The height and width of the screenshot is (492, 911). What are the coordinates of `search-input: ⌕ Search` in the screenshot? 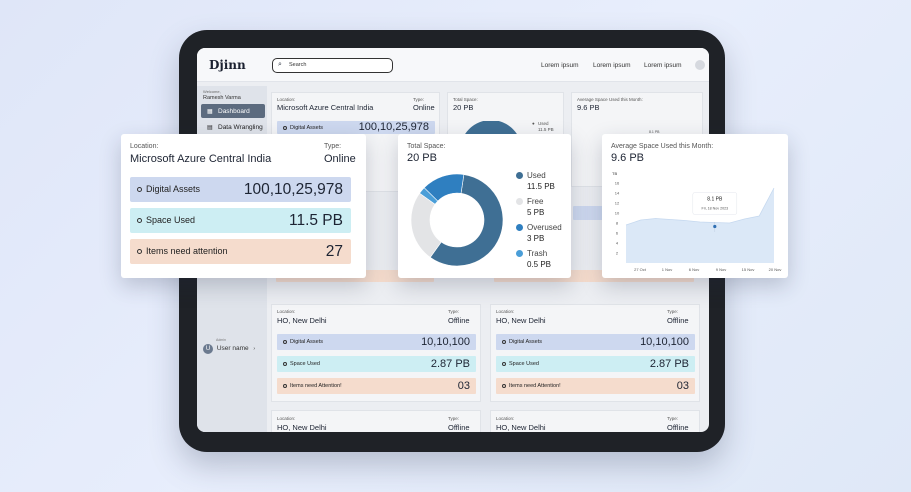 It's located at (332, 65).